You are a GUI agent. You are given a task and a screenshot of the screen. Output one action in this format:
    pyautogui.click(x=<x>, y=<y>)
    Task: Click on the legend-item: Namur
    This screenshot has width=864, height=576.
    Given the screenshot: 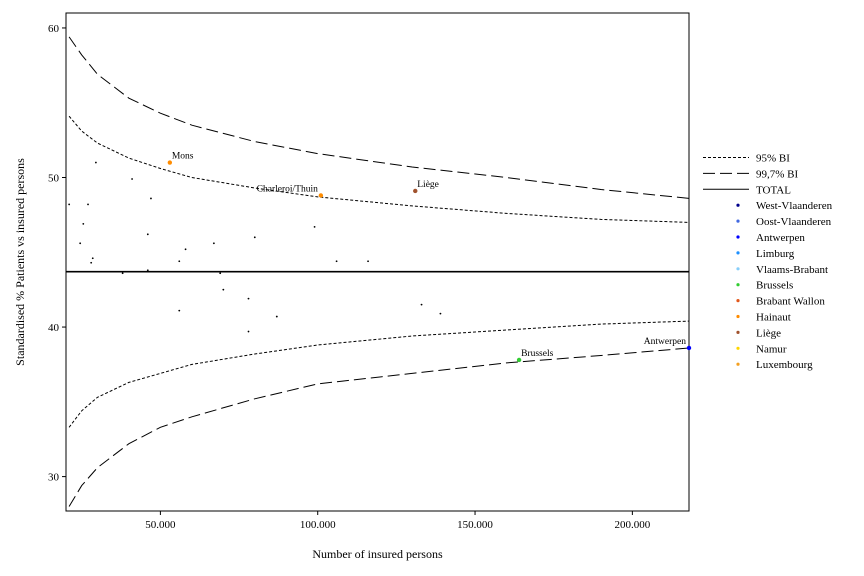 What is the action you would take?
    pyautogui.click(x=761, y=349)
    